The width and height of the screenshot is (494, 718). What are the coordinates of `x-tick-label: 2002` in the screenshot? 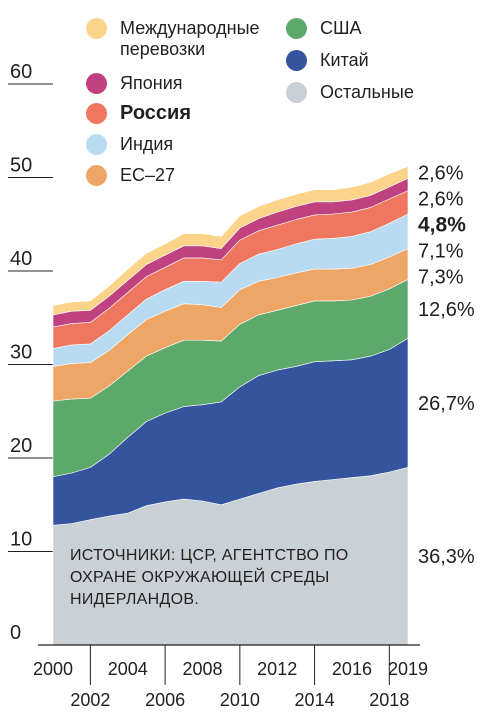 It's located at (90, 700).